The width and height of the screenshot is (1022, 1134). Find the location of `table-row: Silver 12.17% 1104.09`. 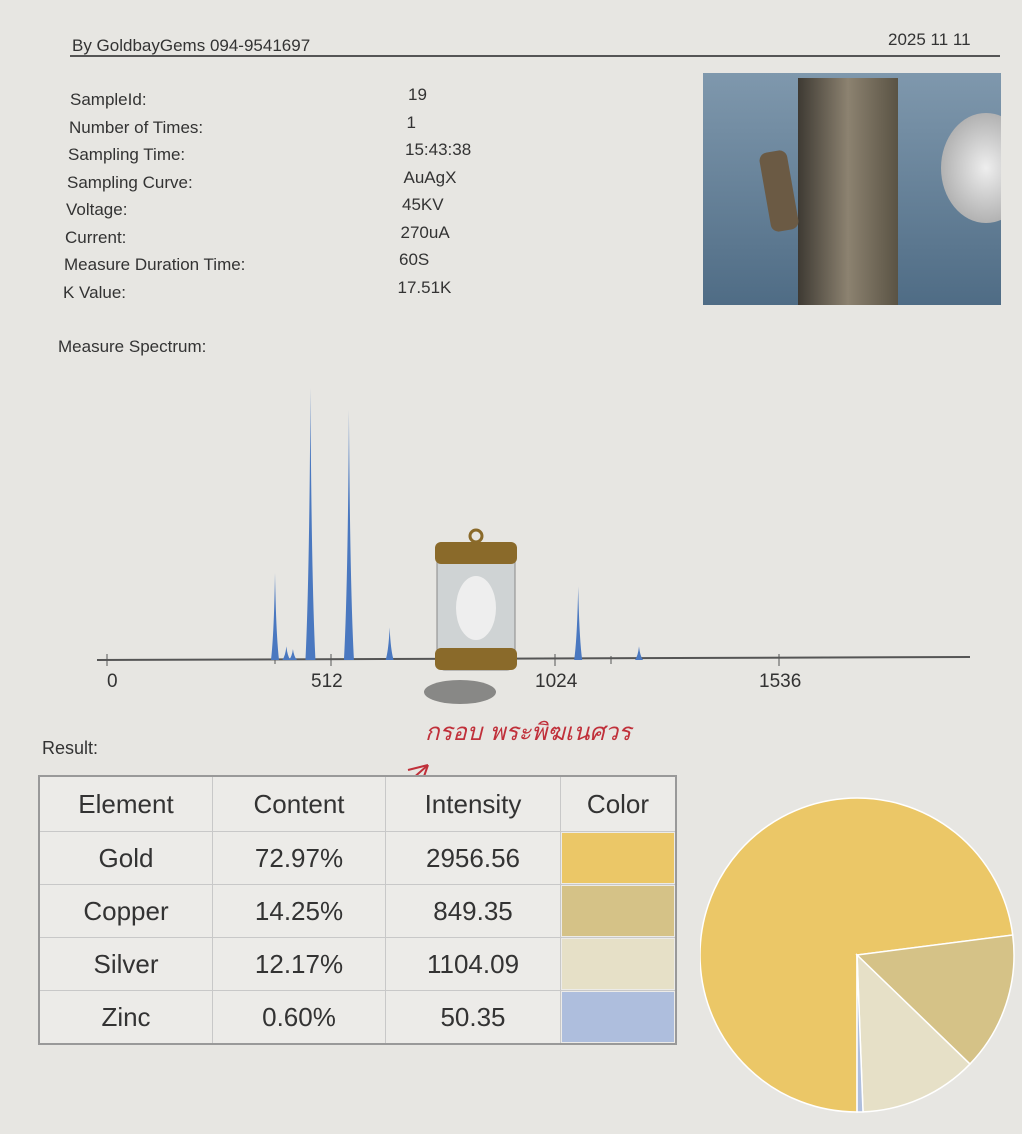

table-row: Silver 12.17% 1104.09 is located at coordinates (357, 964).